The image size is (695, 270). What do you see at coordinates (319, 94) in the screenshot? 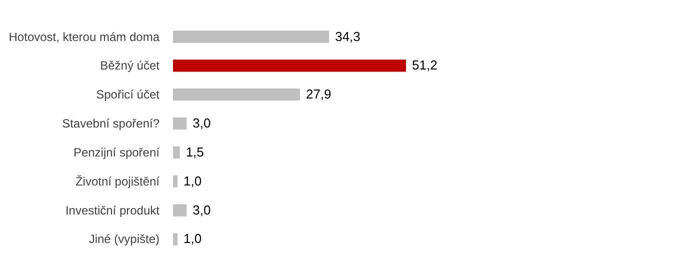
I see `data-label: 27,9` at bounding box center [319, 94].